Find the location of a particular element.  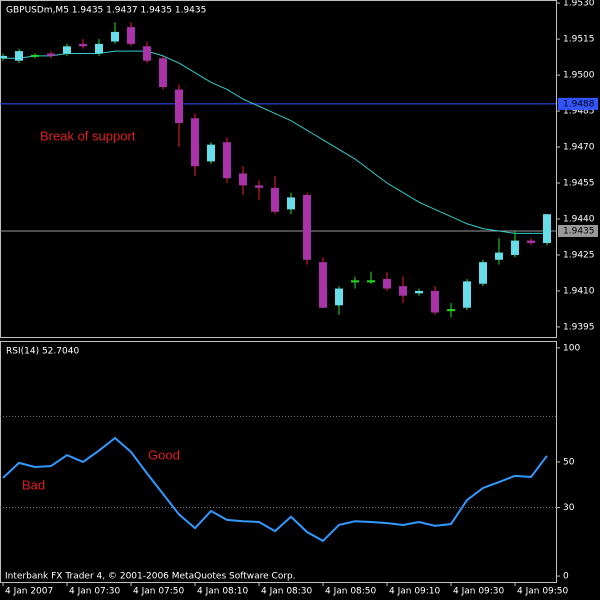

y-tick-label: 1.9485 is located at coordinates (579, 112).